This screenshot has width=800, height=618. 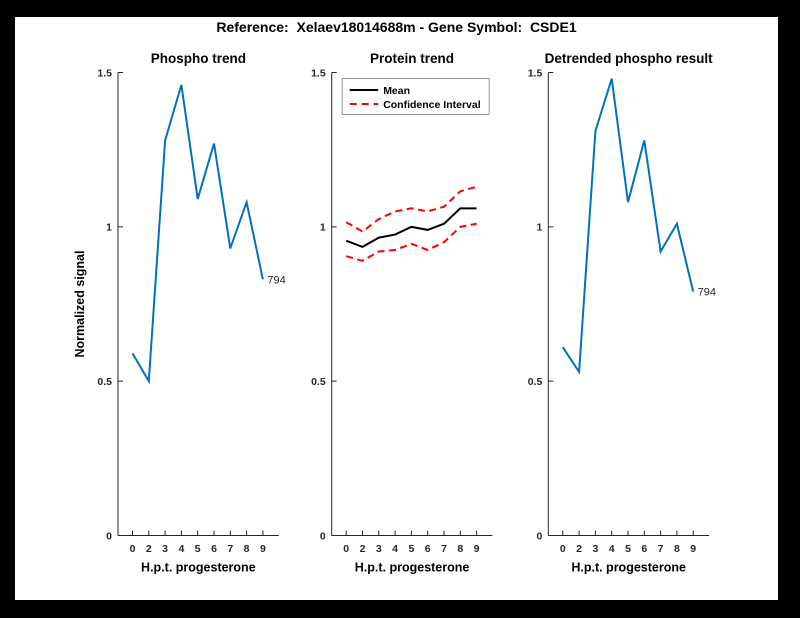 I want to click on confidence-interval-upper-line, so click(x=411, y=209).